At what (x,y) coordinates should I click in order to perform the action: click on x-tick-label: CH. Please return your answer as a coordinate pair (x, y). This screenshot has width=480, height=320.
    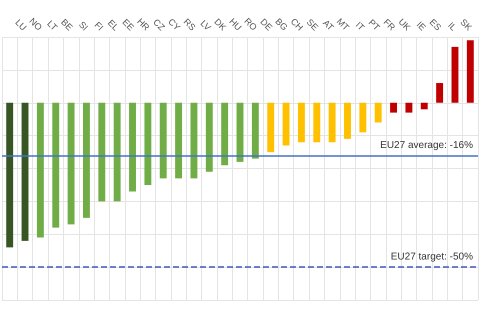
    Looking at the image, I should click on (296, 24).